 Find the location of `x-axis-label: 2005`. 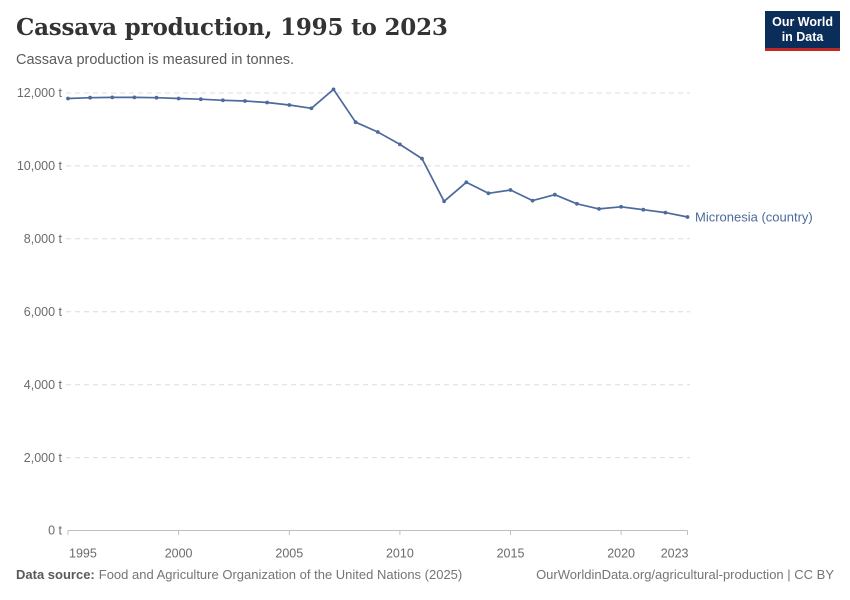

x-axis-label: 2005 is located at coordinates (289, 554).